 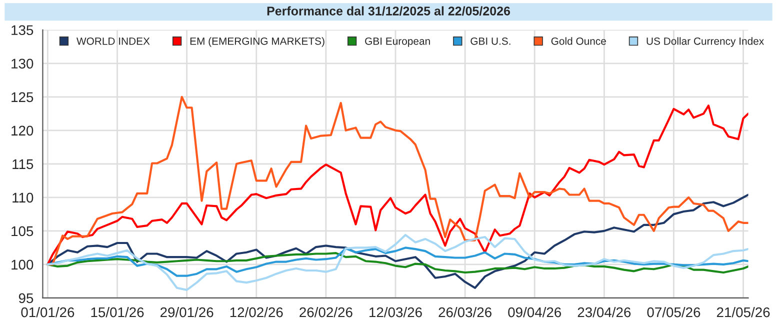 What do you see at coordinates (535, 312) in the screenshot?
I see `x-tick-label: 09/04/26` at bounding box center [535, 312].